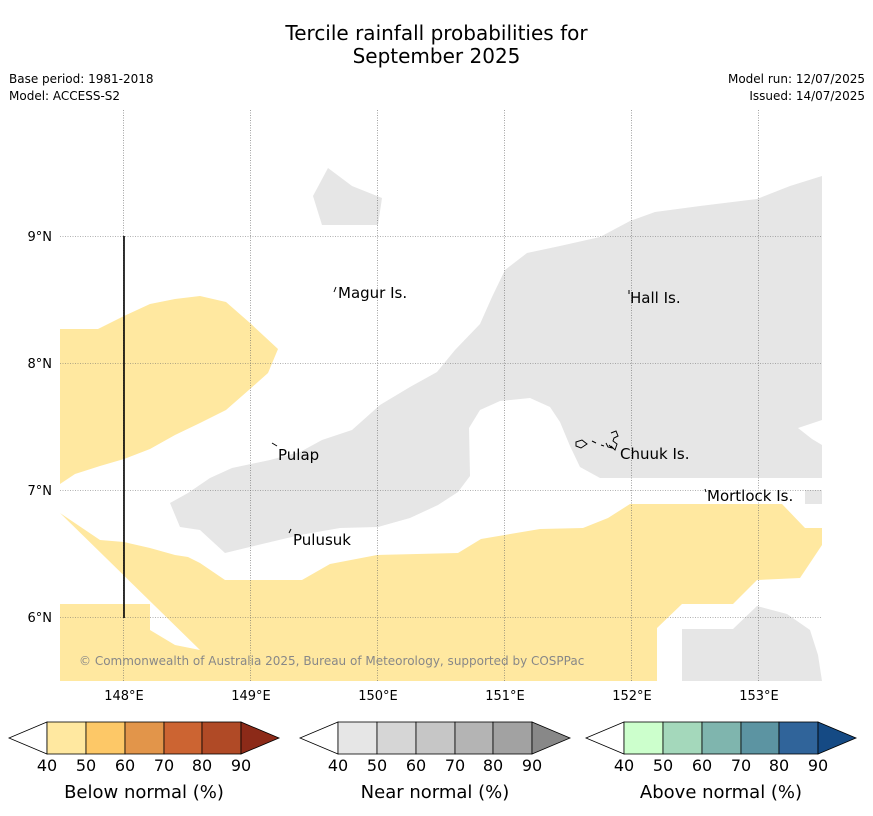  Describe the element at coordinates (169, 390) in the screenshot. I see `below-normal-region-north` at that location.